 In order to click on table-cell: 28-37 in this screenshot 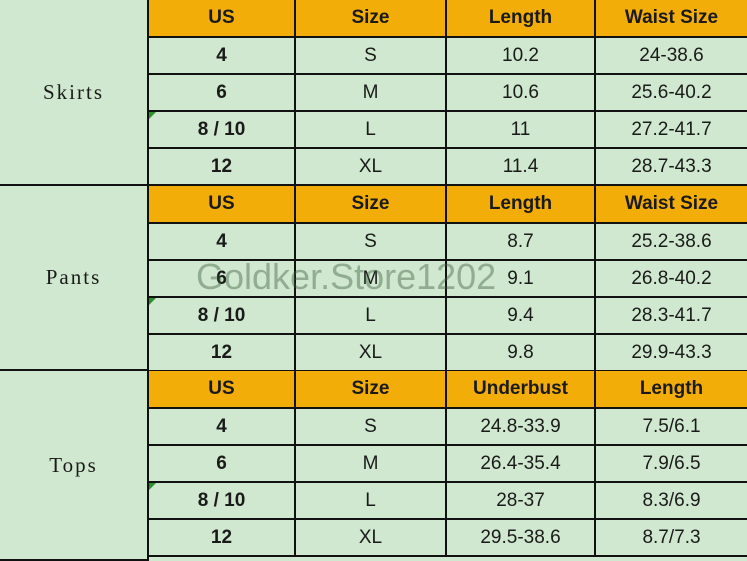, I will do `click(521, 501)`.